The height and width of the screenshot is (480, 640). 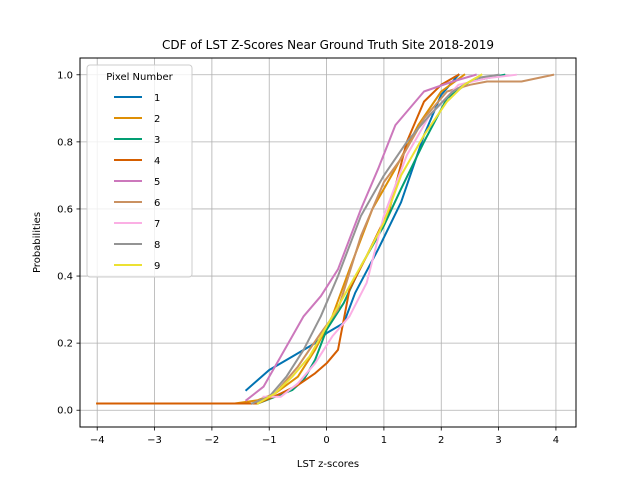 I want to click on legend-label: 8, so click(x=157, y=245).